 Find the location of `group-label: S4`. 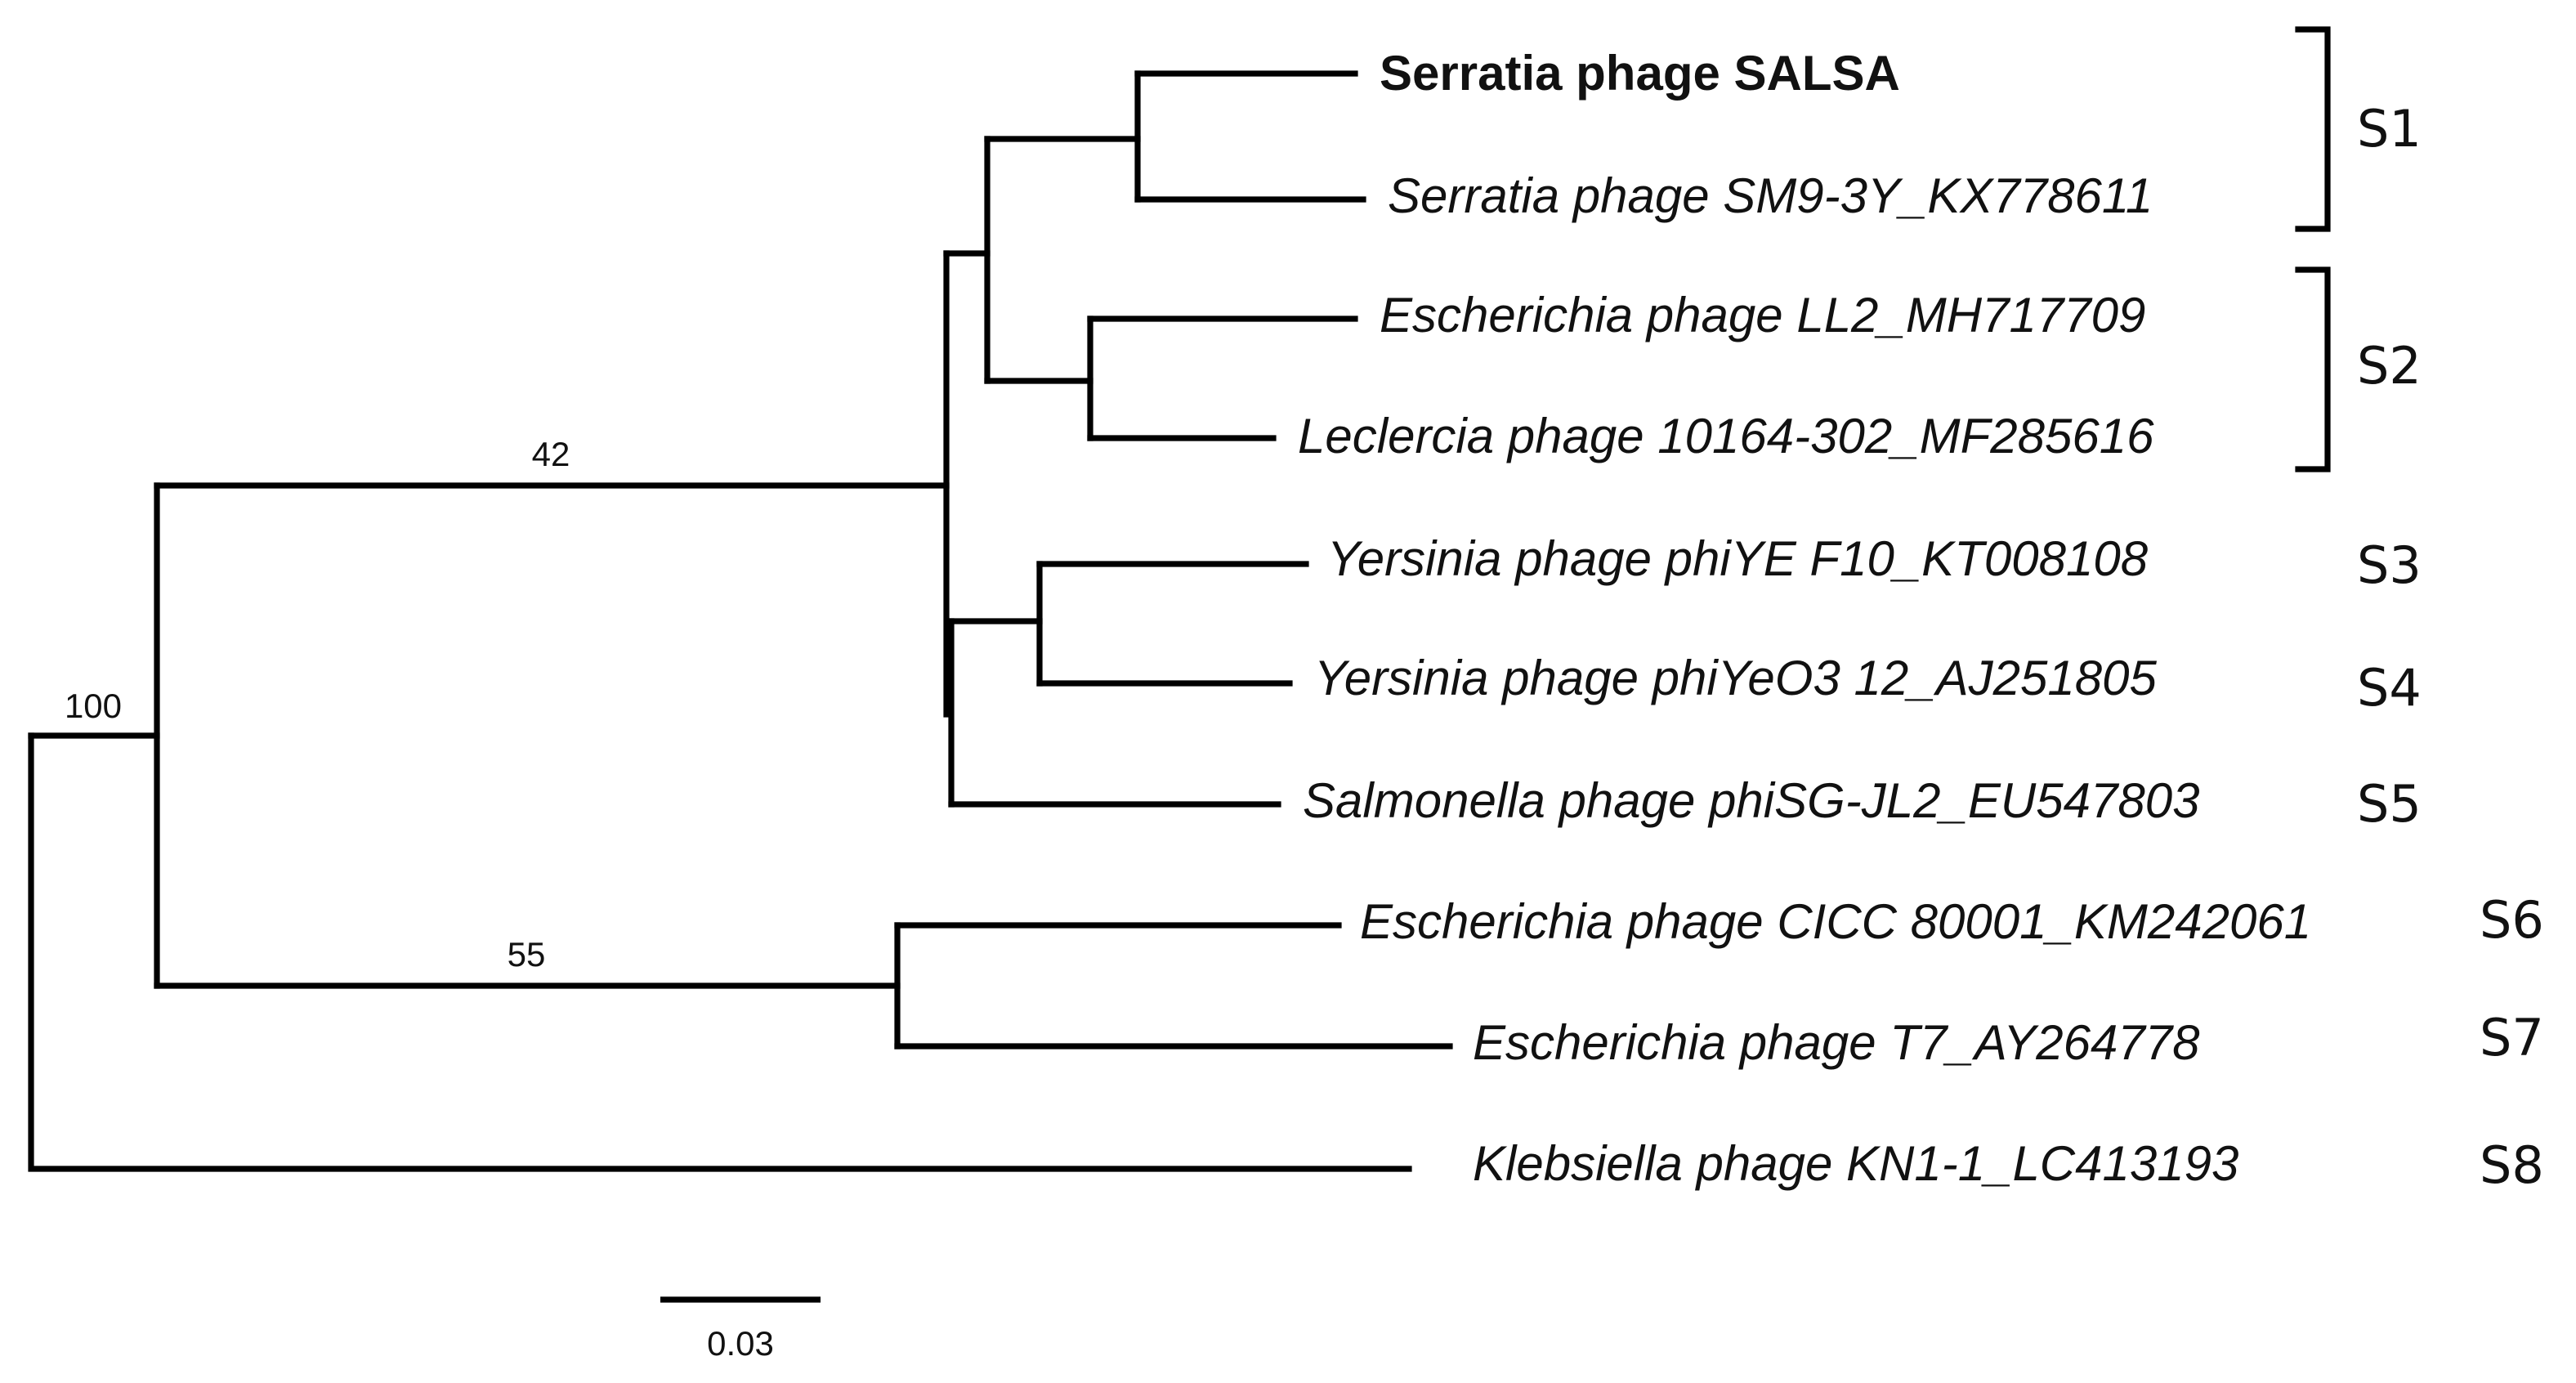

group-label: S4 is located at coordinates (2389, 688).